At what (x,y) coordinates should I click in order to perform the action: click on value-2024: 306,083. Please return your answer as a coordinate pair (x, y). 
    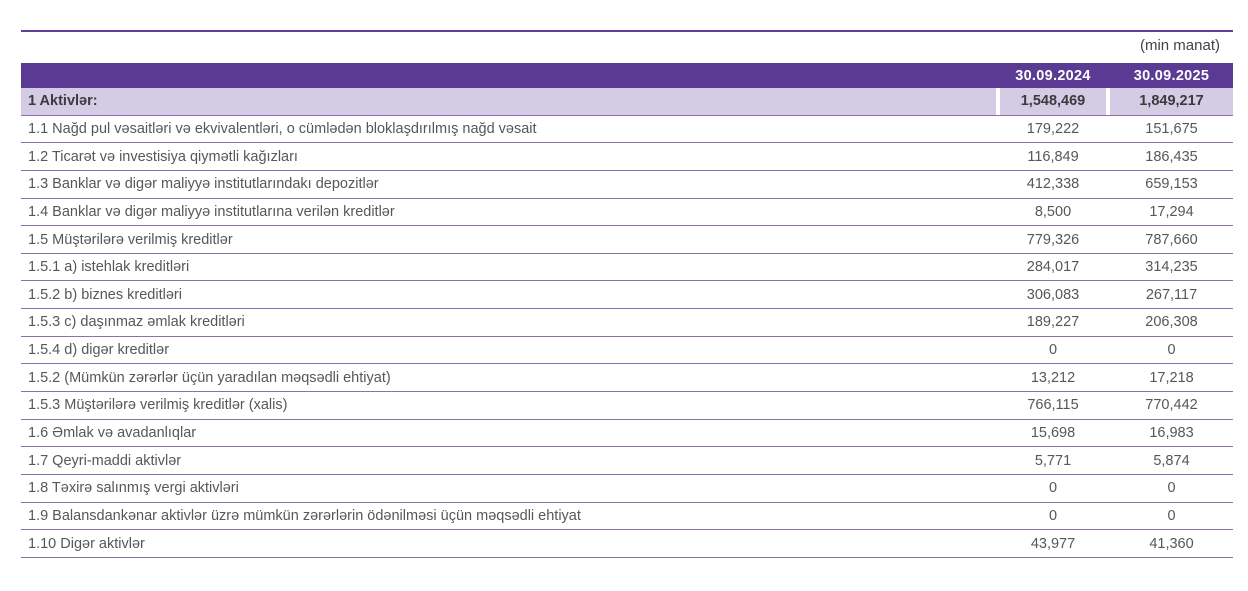
    Looking at the image, I should click on (1051, 295).